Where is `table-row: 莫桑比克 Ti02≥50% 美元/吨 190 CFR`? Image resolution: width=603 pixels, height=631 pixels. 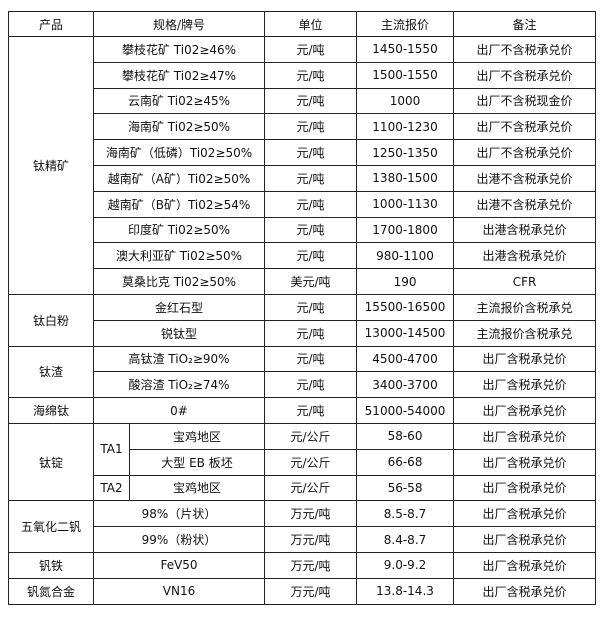
table-row: 莫桑比克 Ti02≥50% 美元/吨 190 CFR is located at coordinates (303, 281).